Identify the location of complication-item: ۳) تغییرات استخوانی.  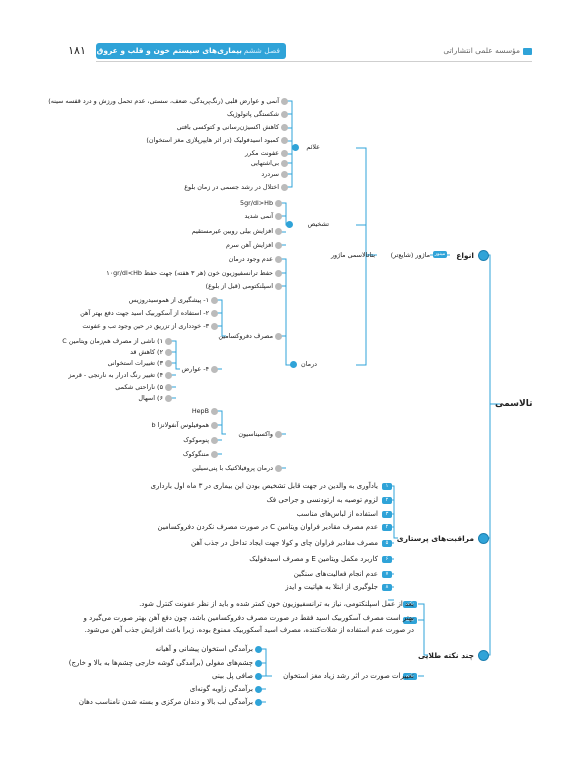
(135, 363).